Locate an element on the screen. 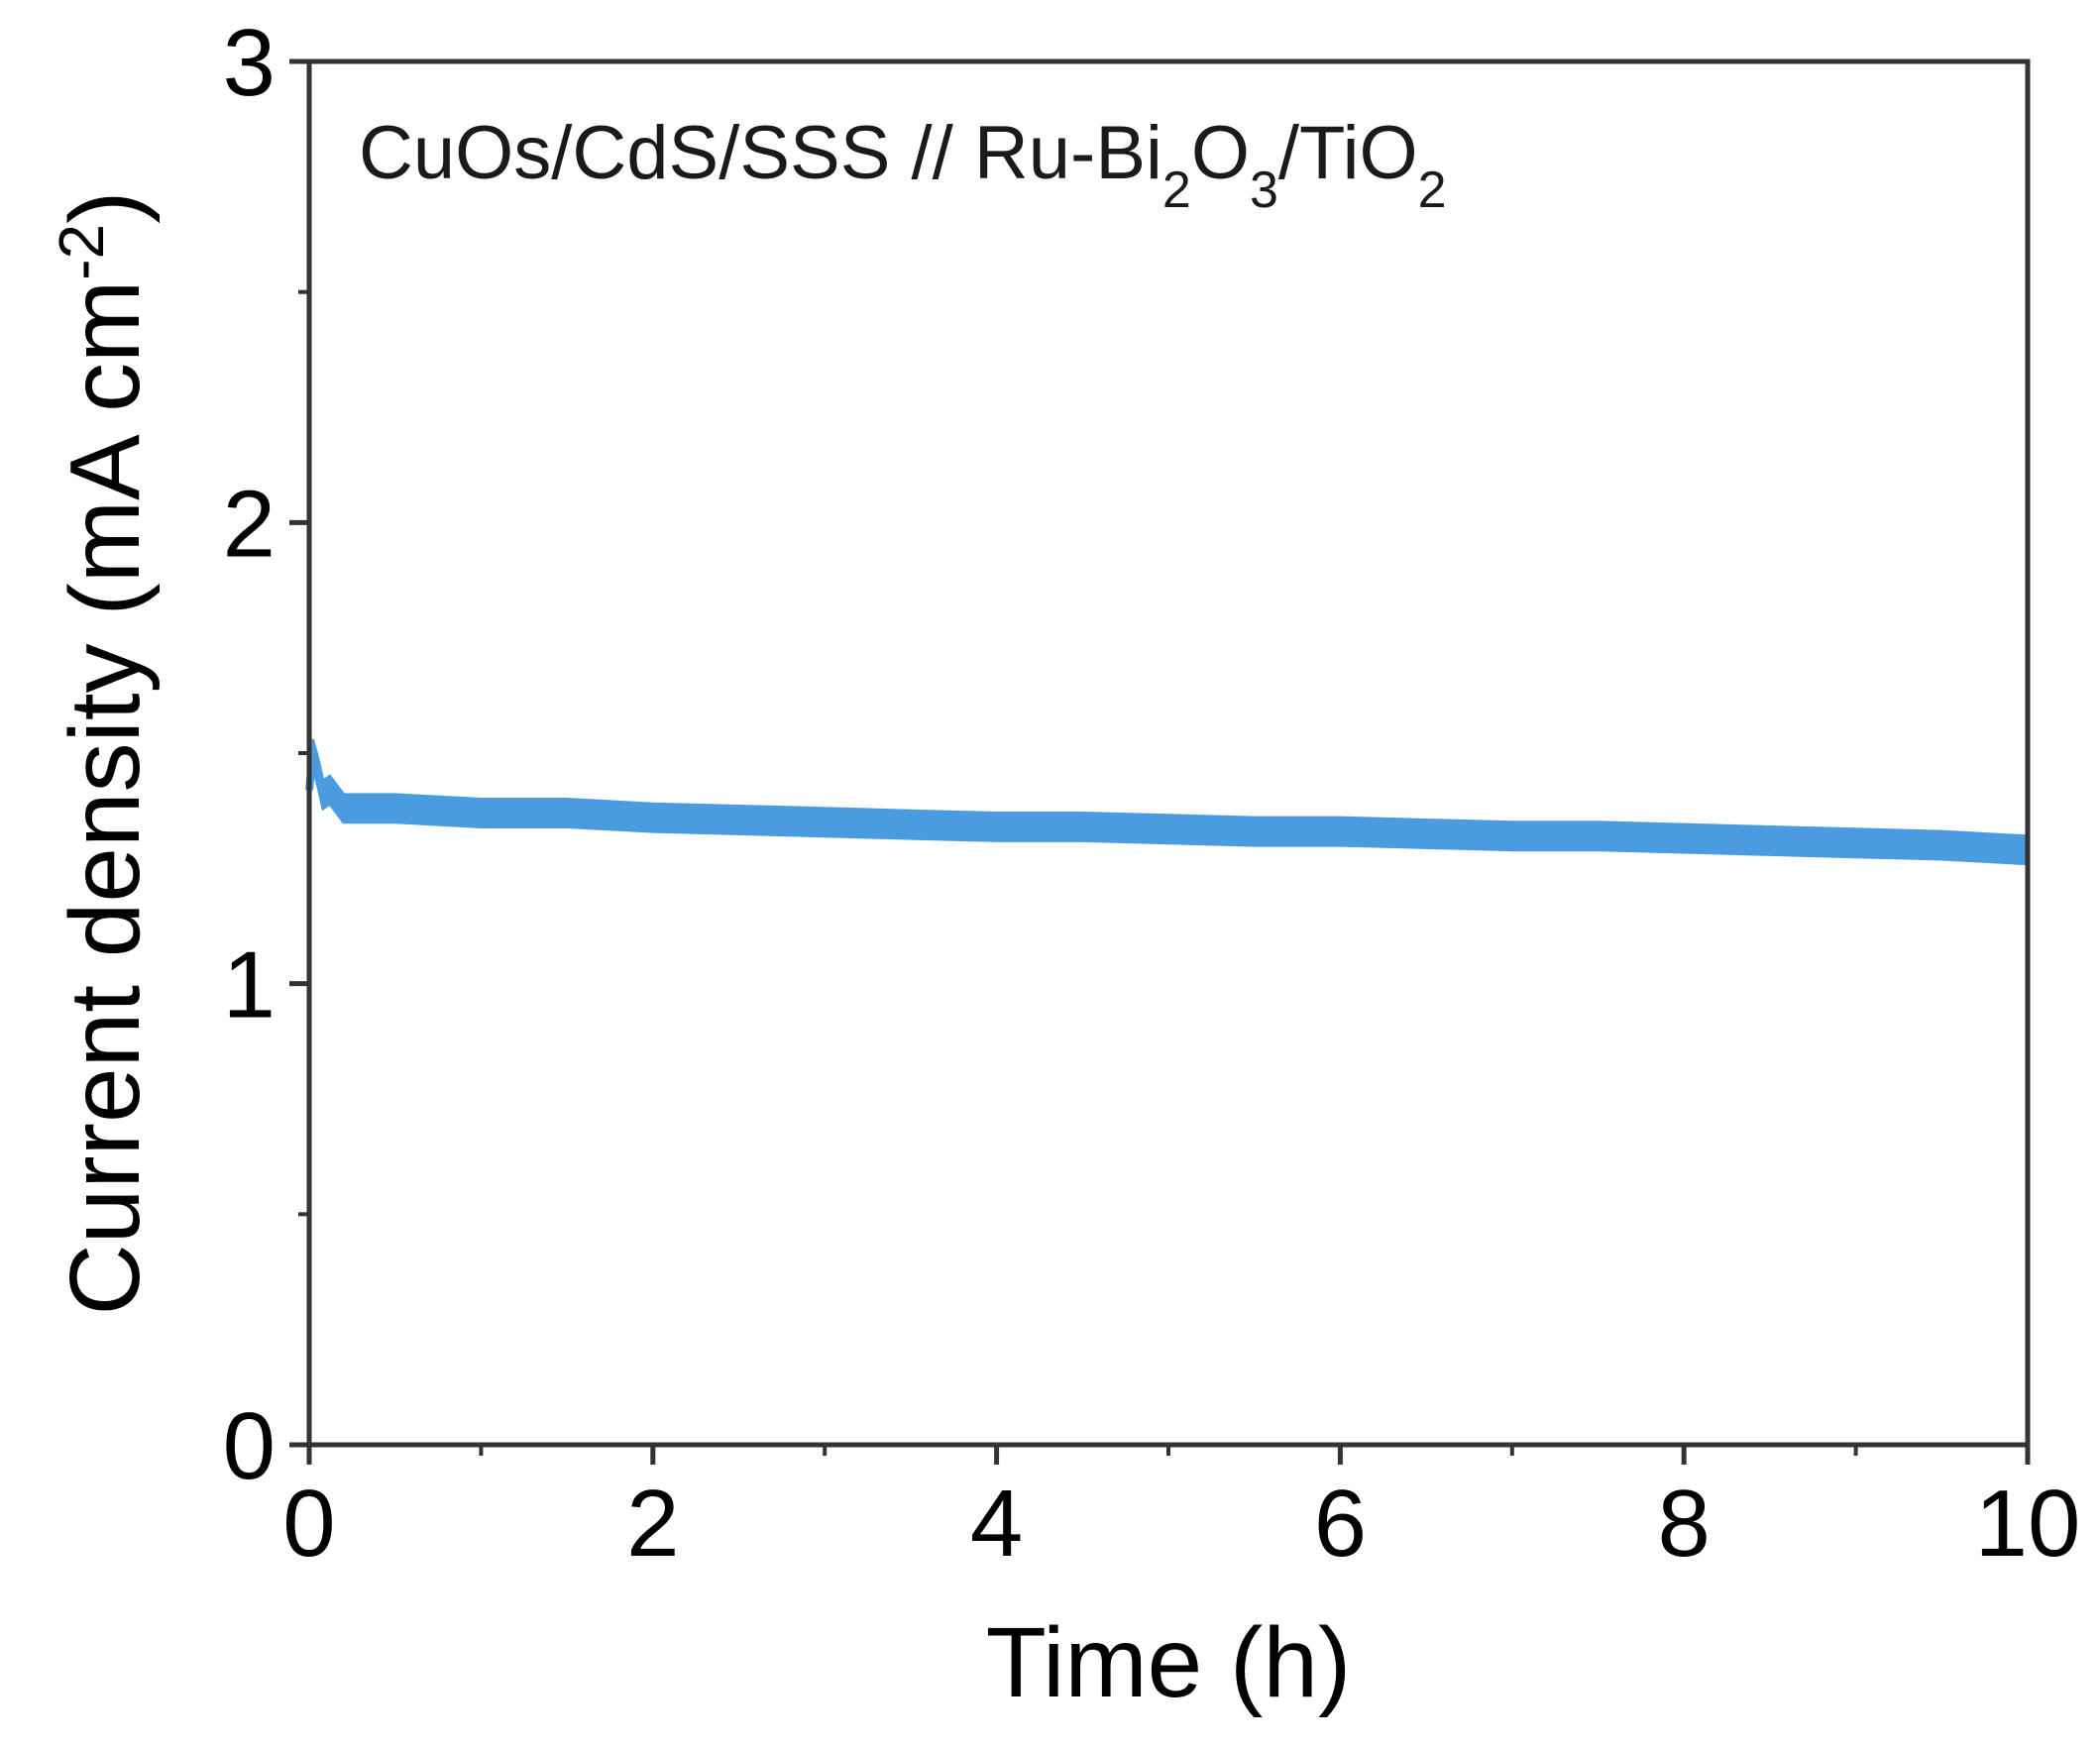 This screenshot has width=2100, height=1749. annotation-text: CuOs/CdS/SSS // Ru-Bi is located at coordinates (760, 153).